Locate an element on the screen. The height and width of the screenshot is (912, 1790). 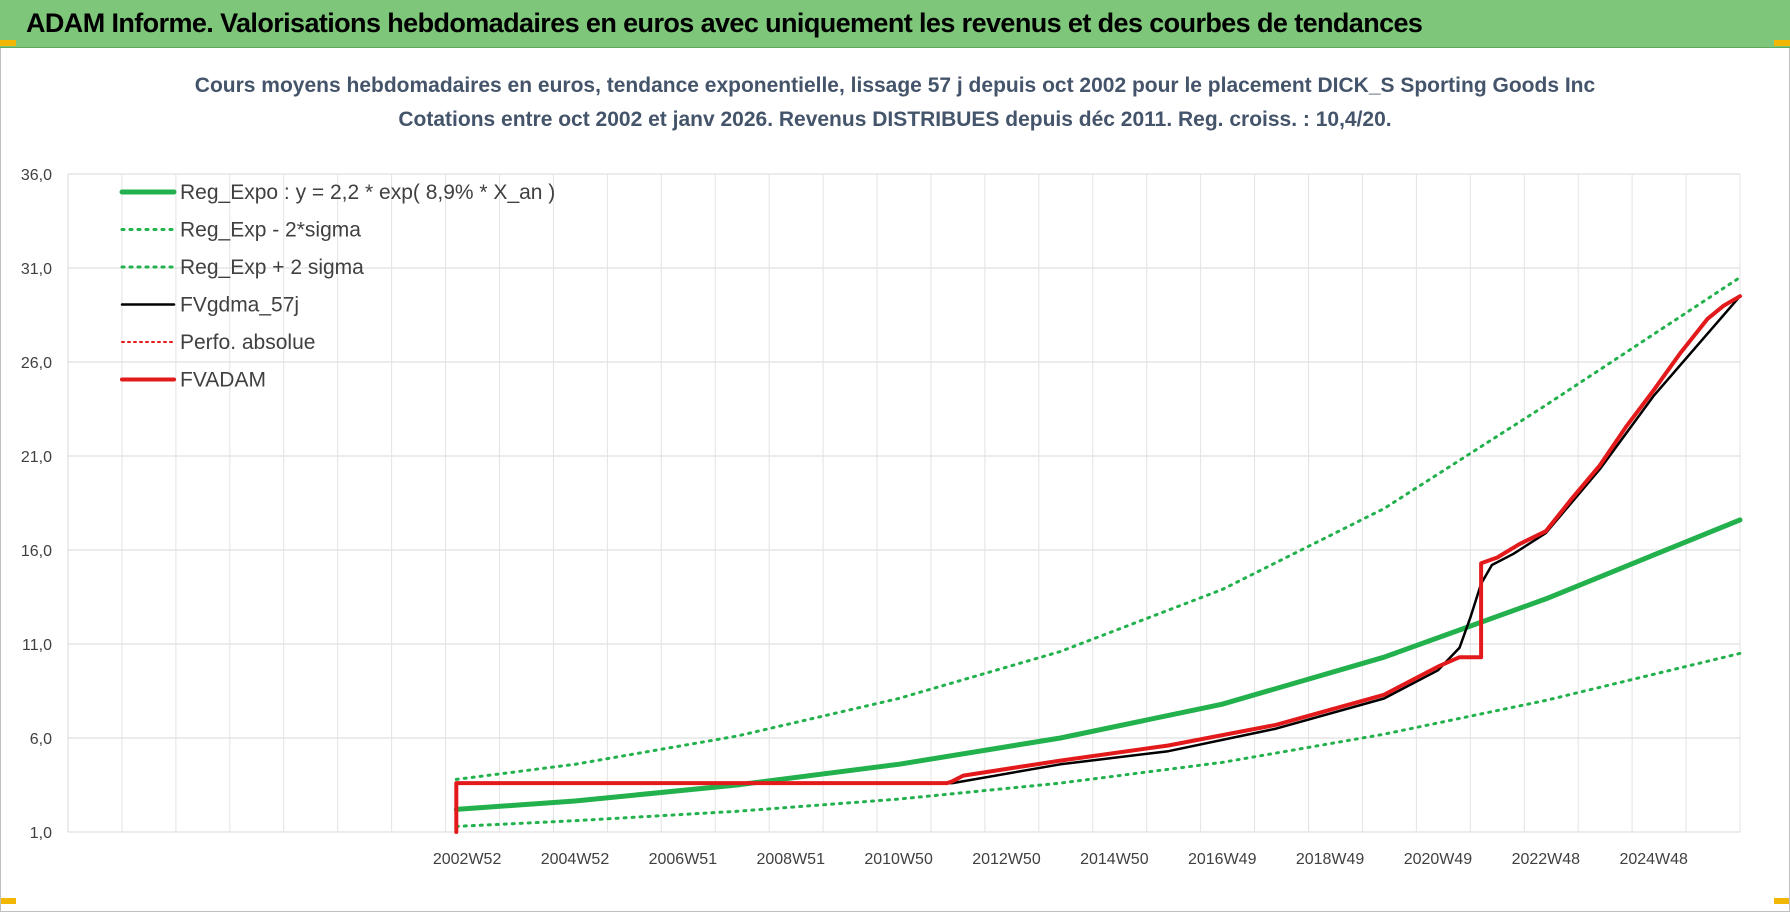
x-tick-label: 2010W50 is located at coordinates (898, 859).